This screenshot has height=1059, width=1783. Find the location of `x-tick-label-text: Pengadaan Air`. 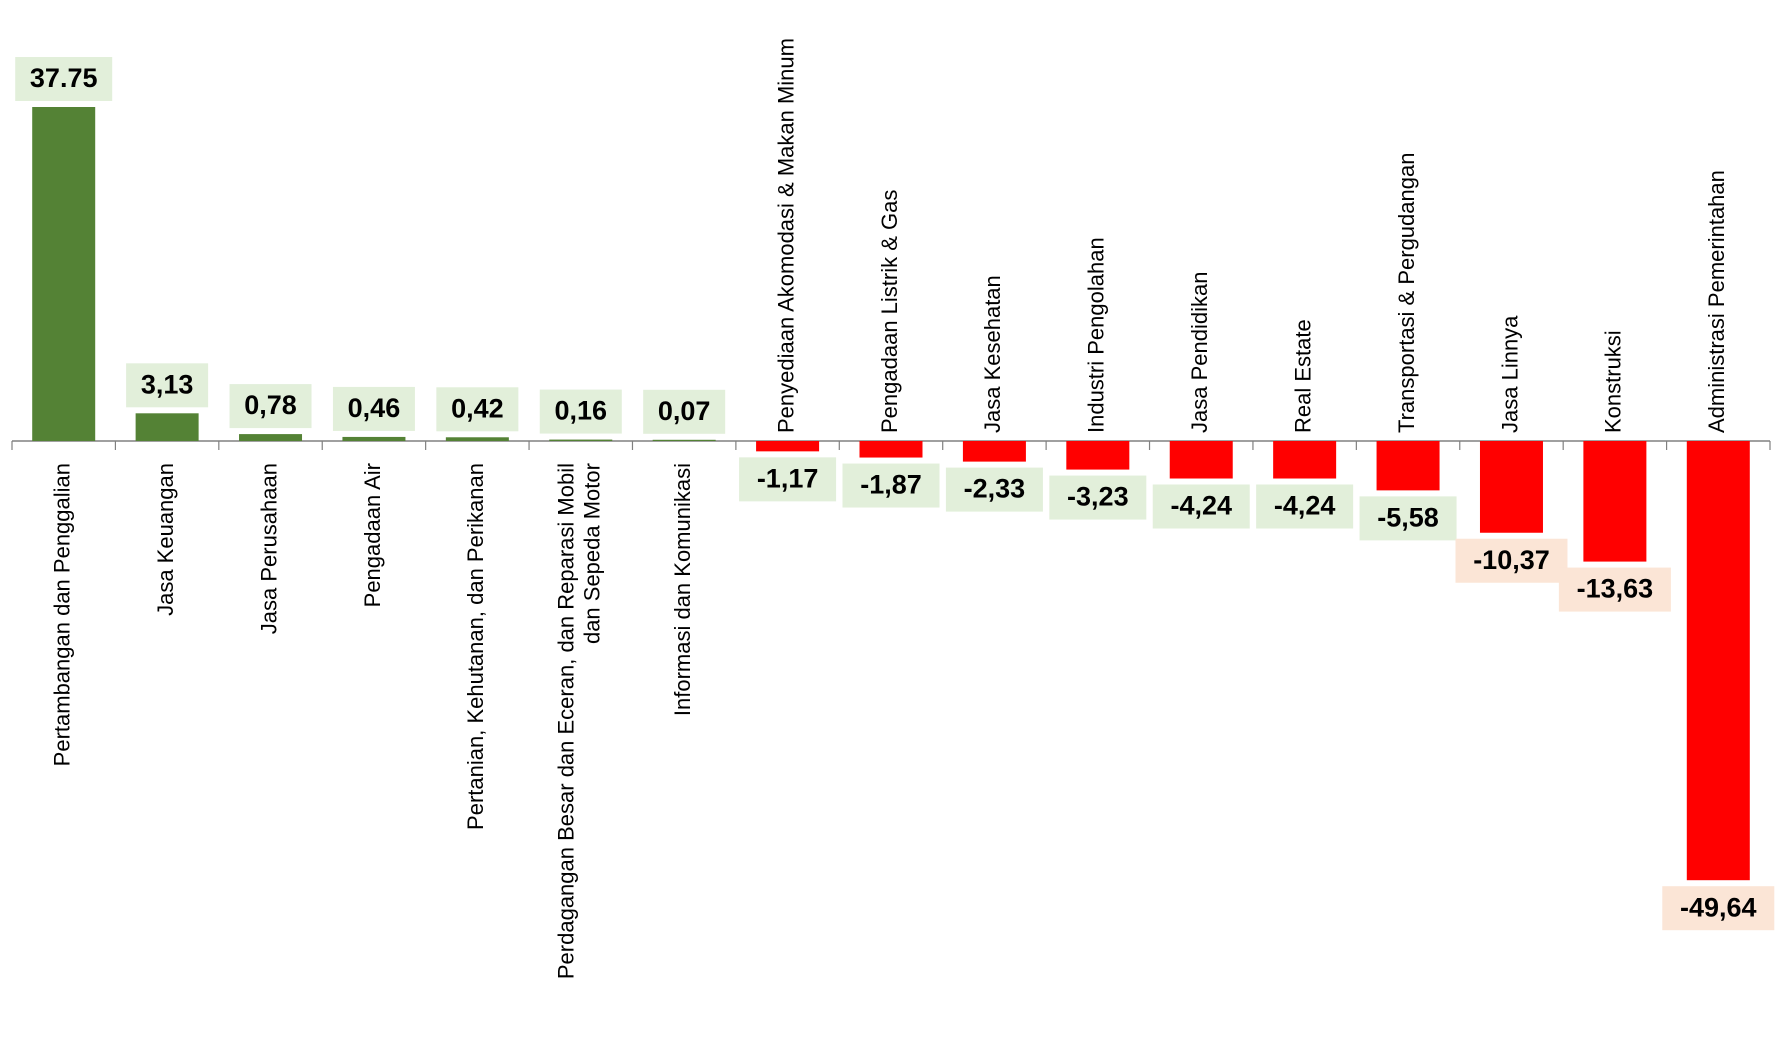

x-tick-label-text: Pengadaan Air is located at coordinates (372, 535).